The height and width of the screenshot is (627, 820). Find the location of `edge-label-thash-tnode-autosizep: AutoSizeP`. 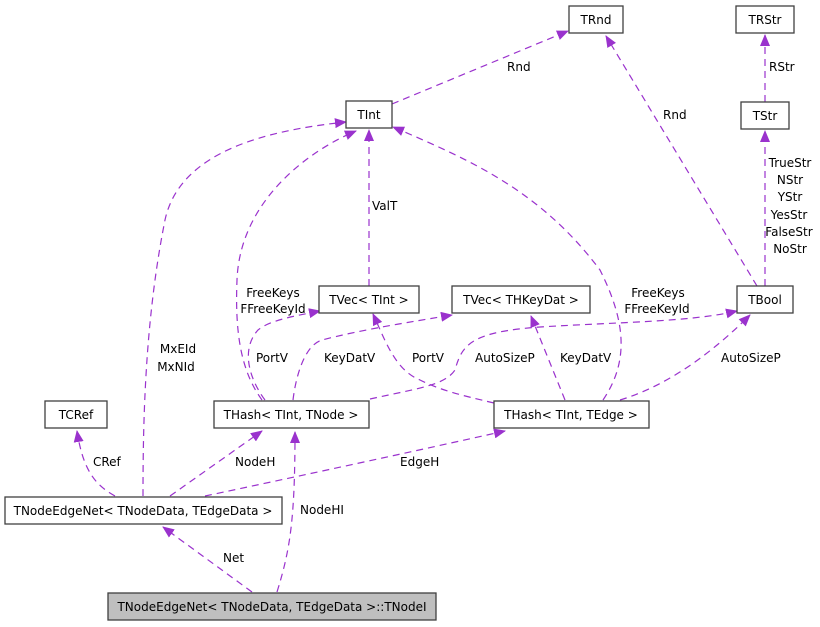

edge-label-thash-tnode-autosizep: AutoSizeP is located at coordinates (505, 358).